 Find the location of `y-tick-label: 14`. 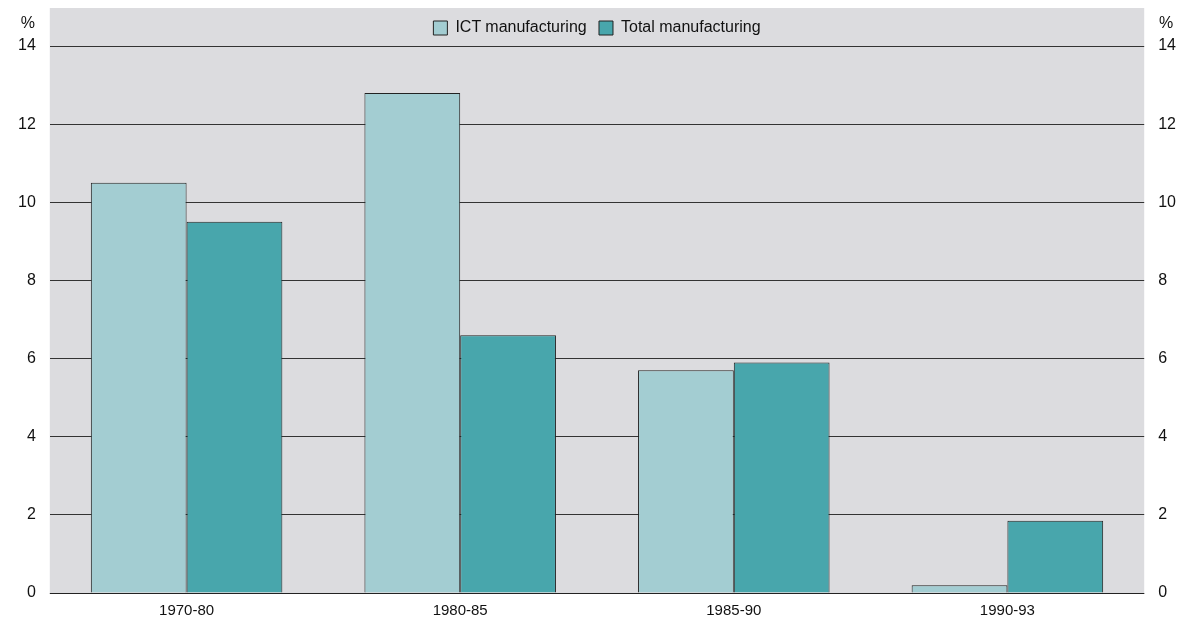

y-tick-label: 14 is located at coordinates (27, 45).